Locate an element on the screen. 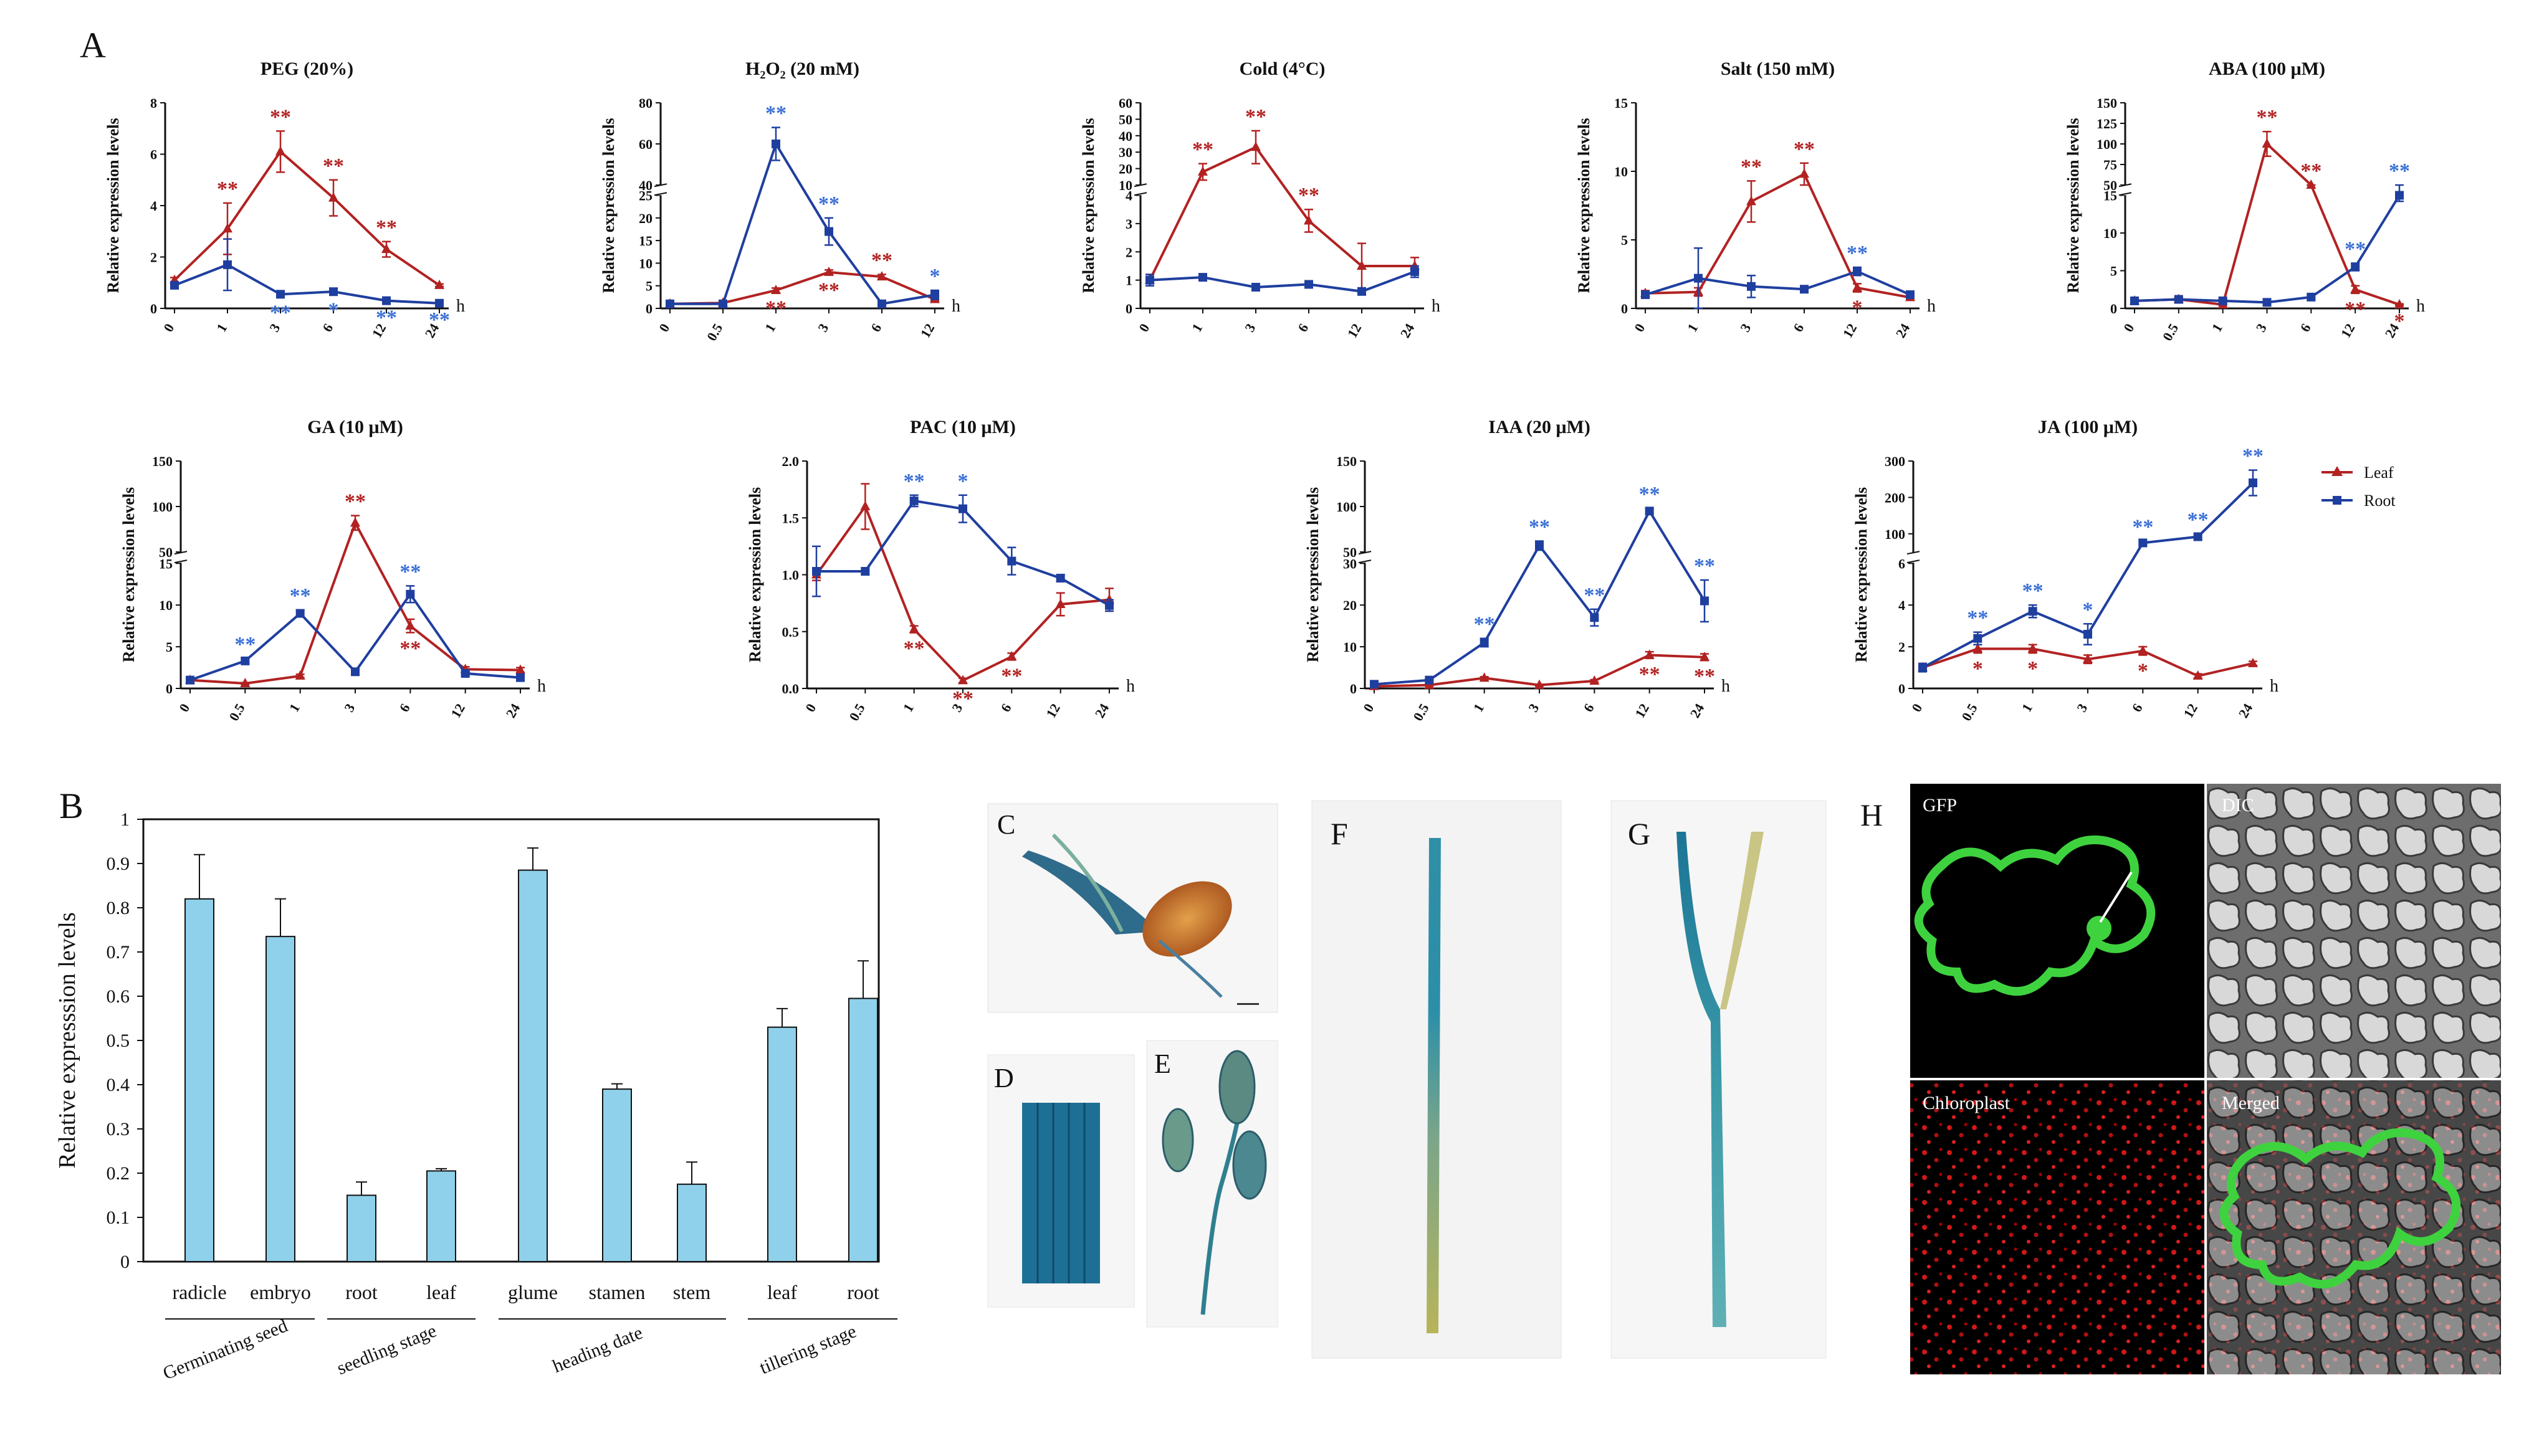 Image resolution: width=2539 pixels, height=1456 pixels. y-tick-label: 60 is located at coordinates (646, 144).